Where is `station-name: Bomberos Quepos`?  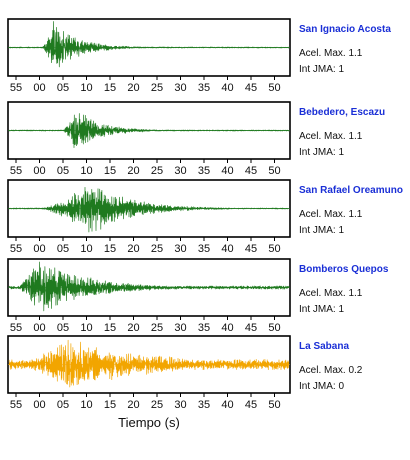 station-name: Bomberos Quepos is located at coordinates (344, 269).